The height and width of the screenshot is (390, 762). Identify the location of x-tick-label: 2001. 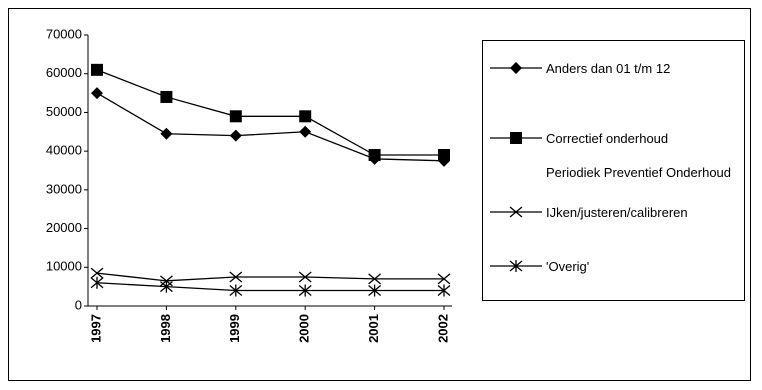
(373, 328).